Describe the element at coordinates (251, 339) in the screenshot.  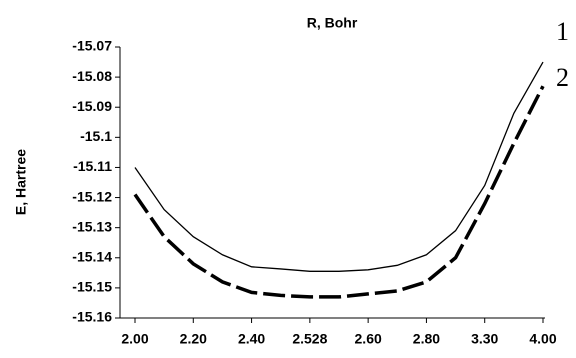
I see `x-tick-label: 2.40` at that location.